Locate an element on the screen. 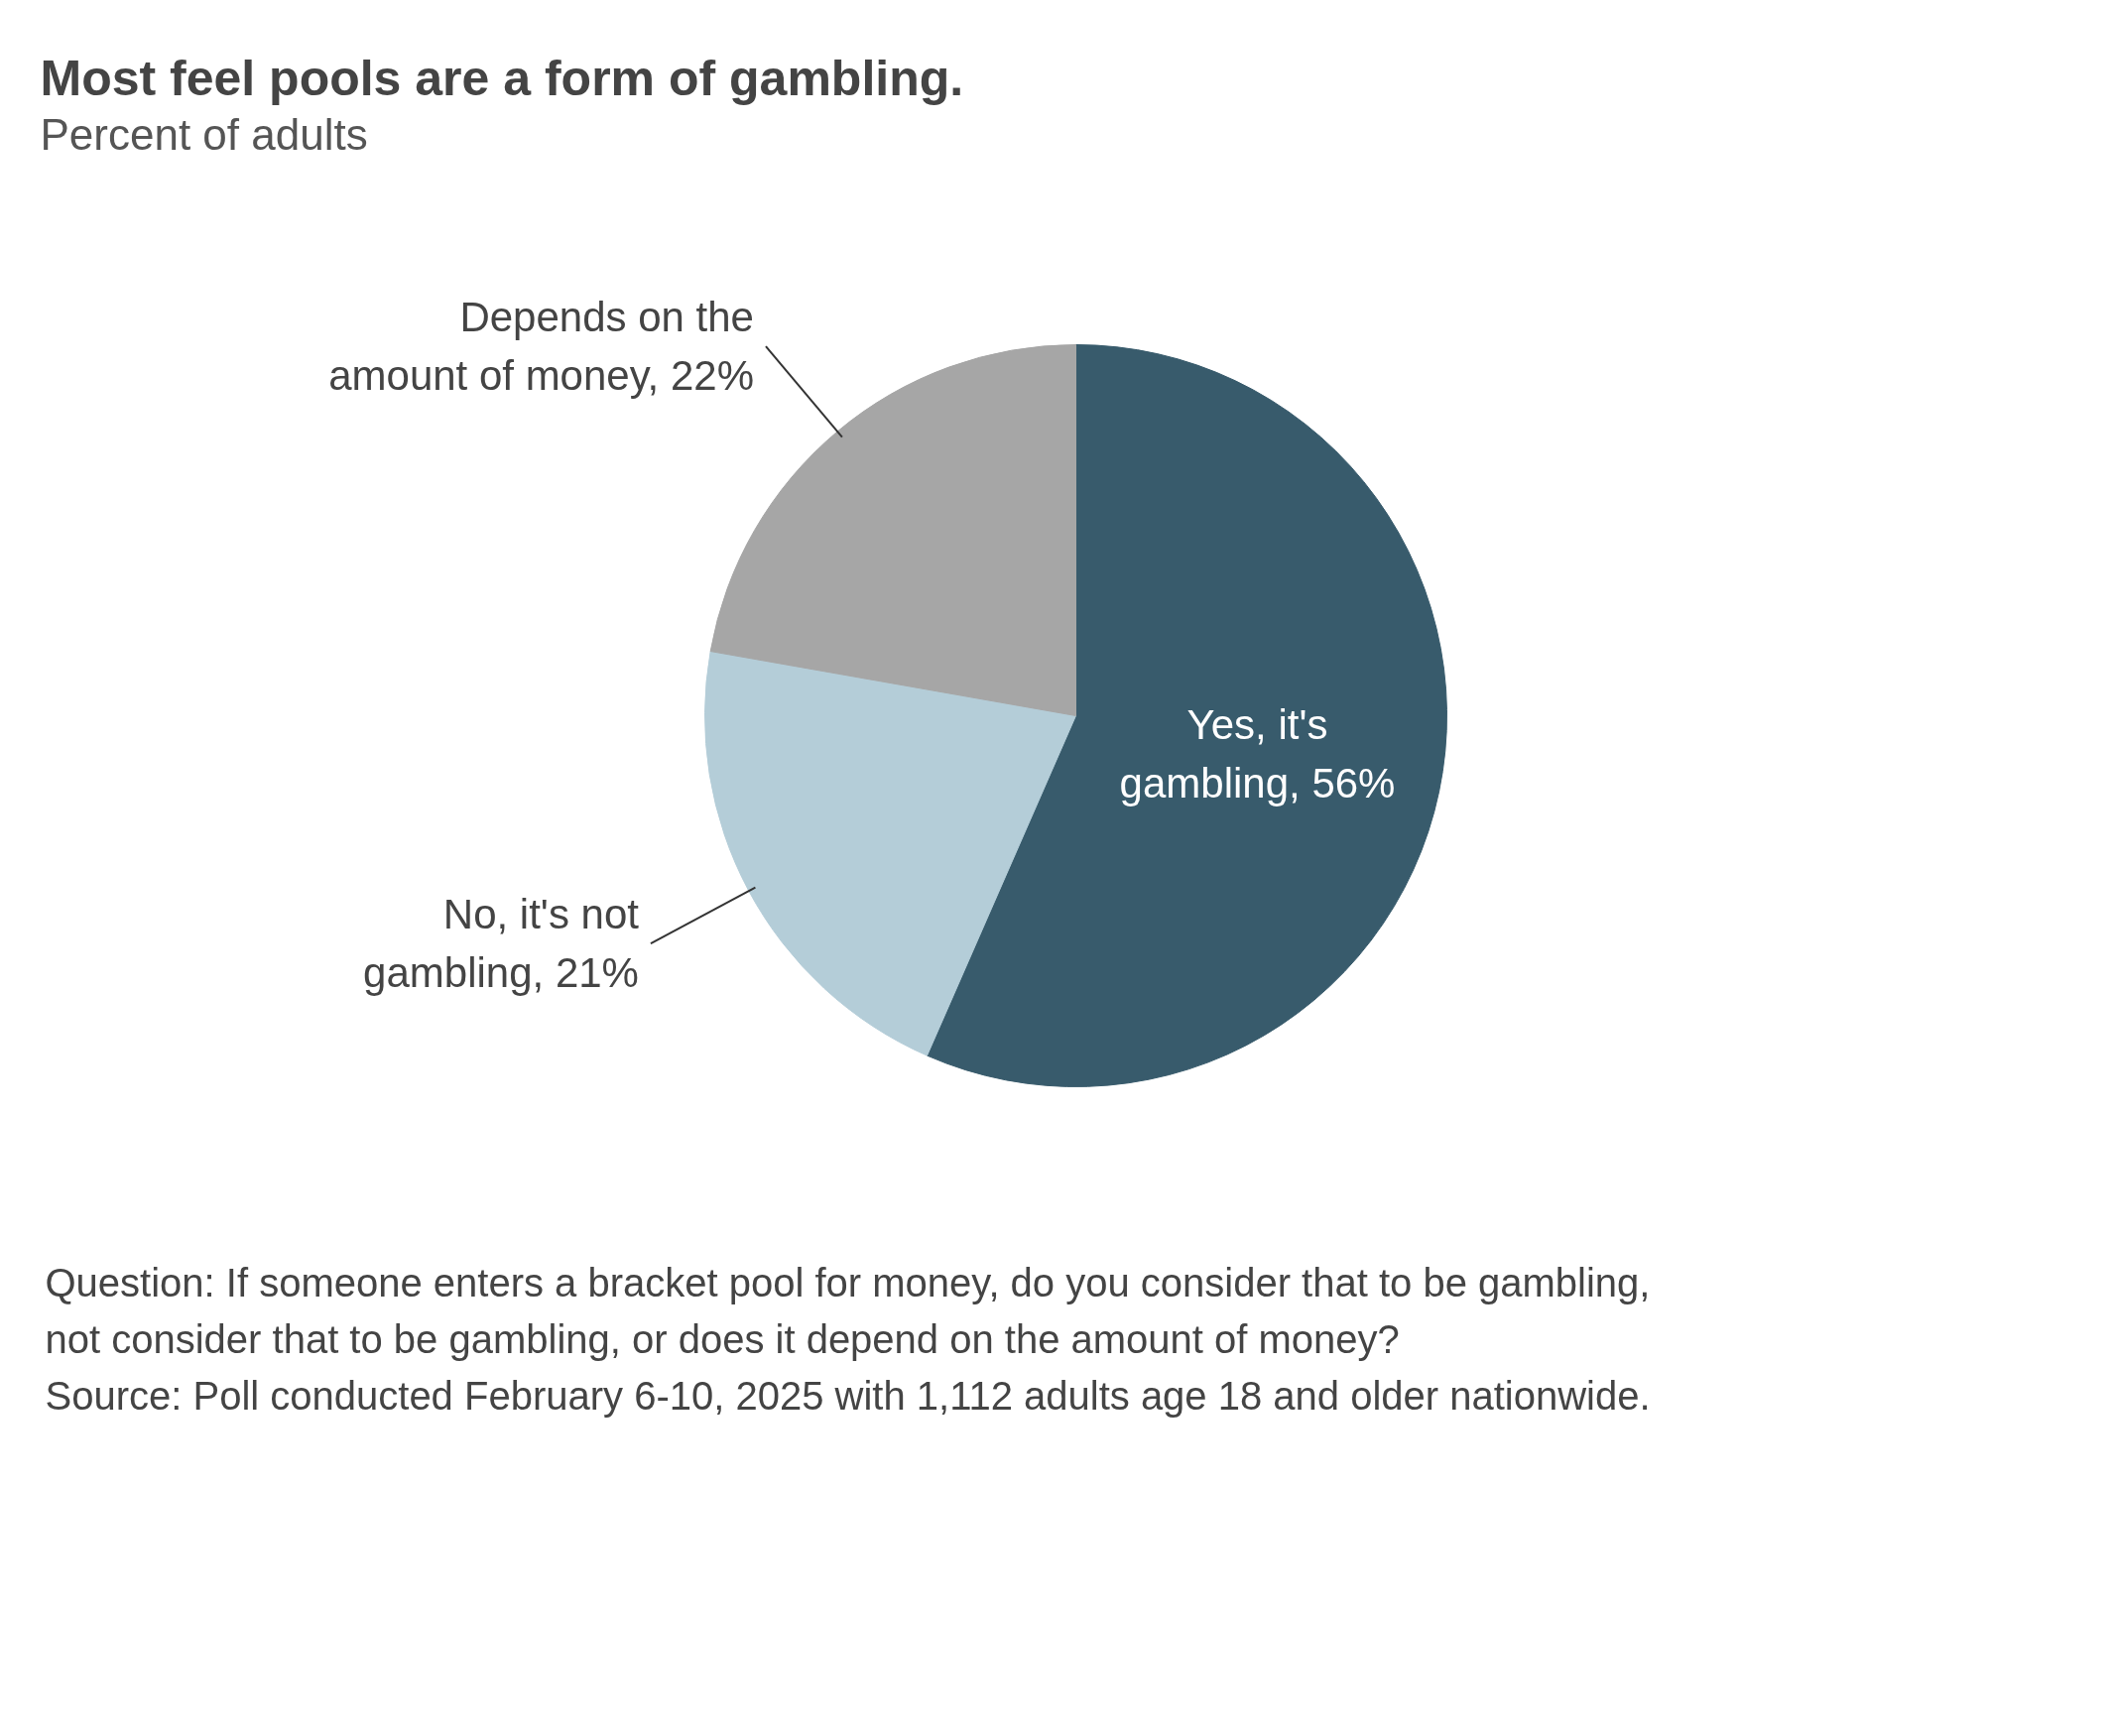 This screenshot has width=2115, height=1736. slice-label: Yes, it's gambling, 56% is located at coordinates (1257, 753).